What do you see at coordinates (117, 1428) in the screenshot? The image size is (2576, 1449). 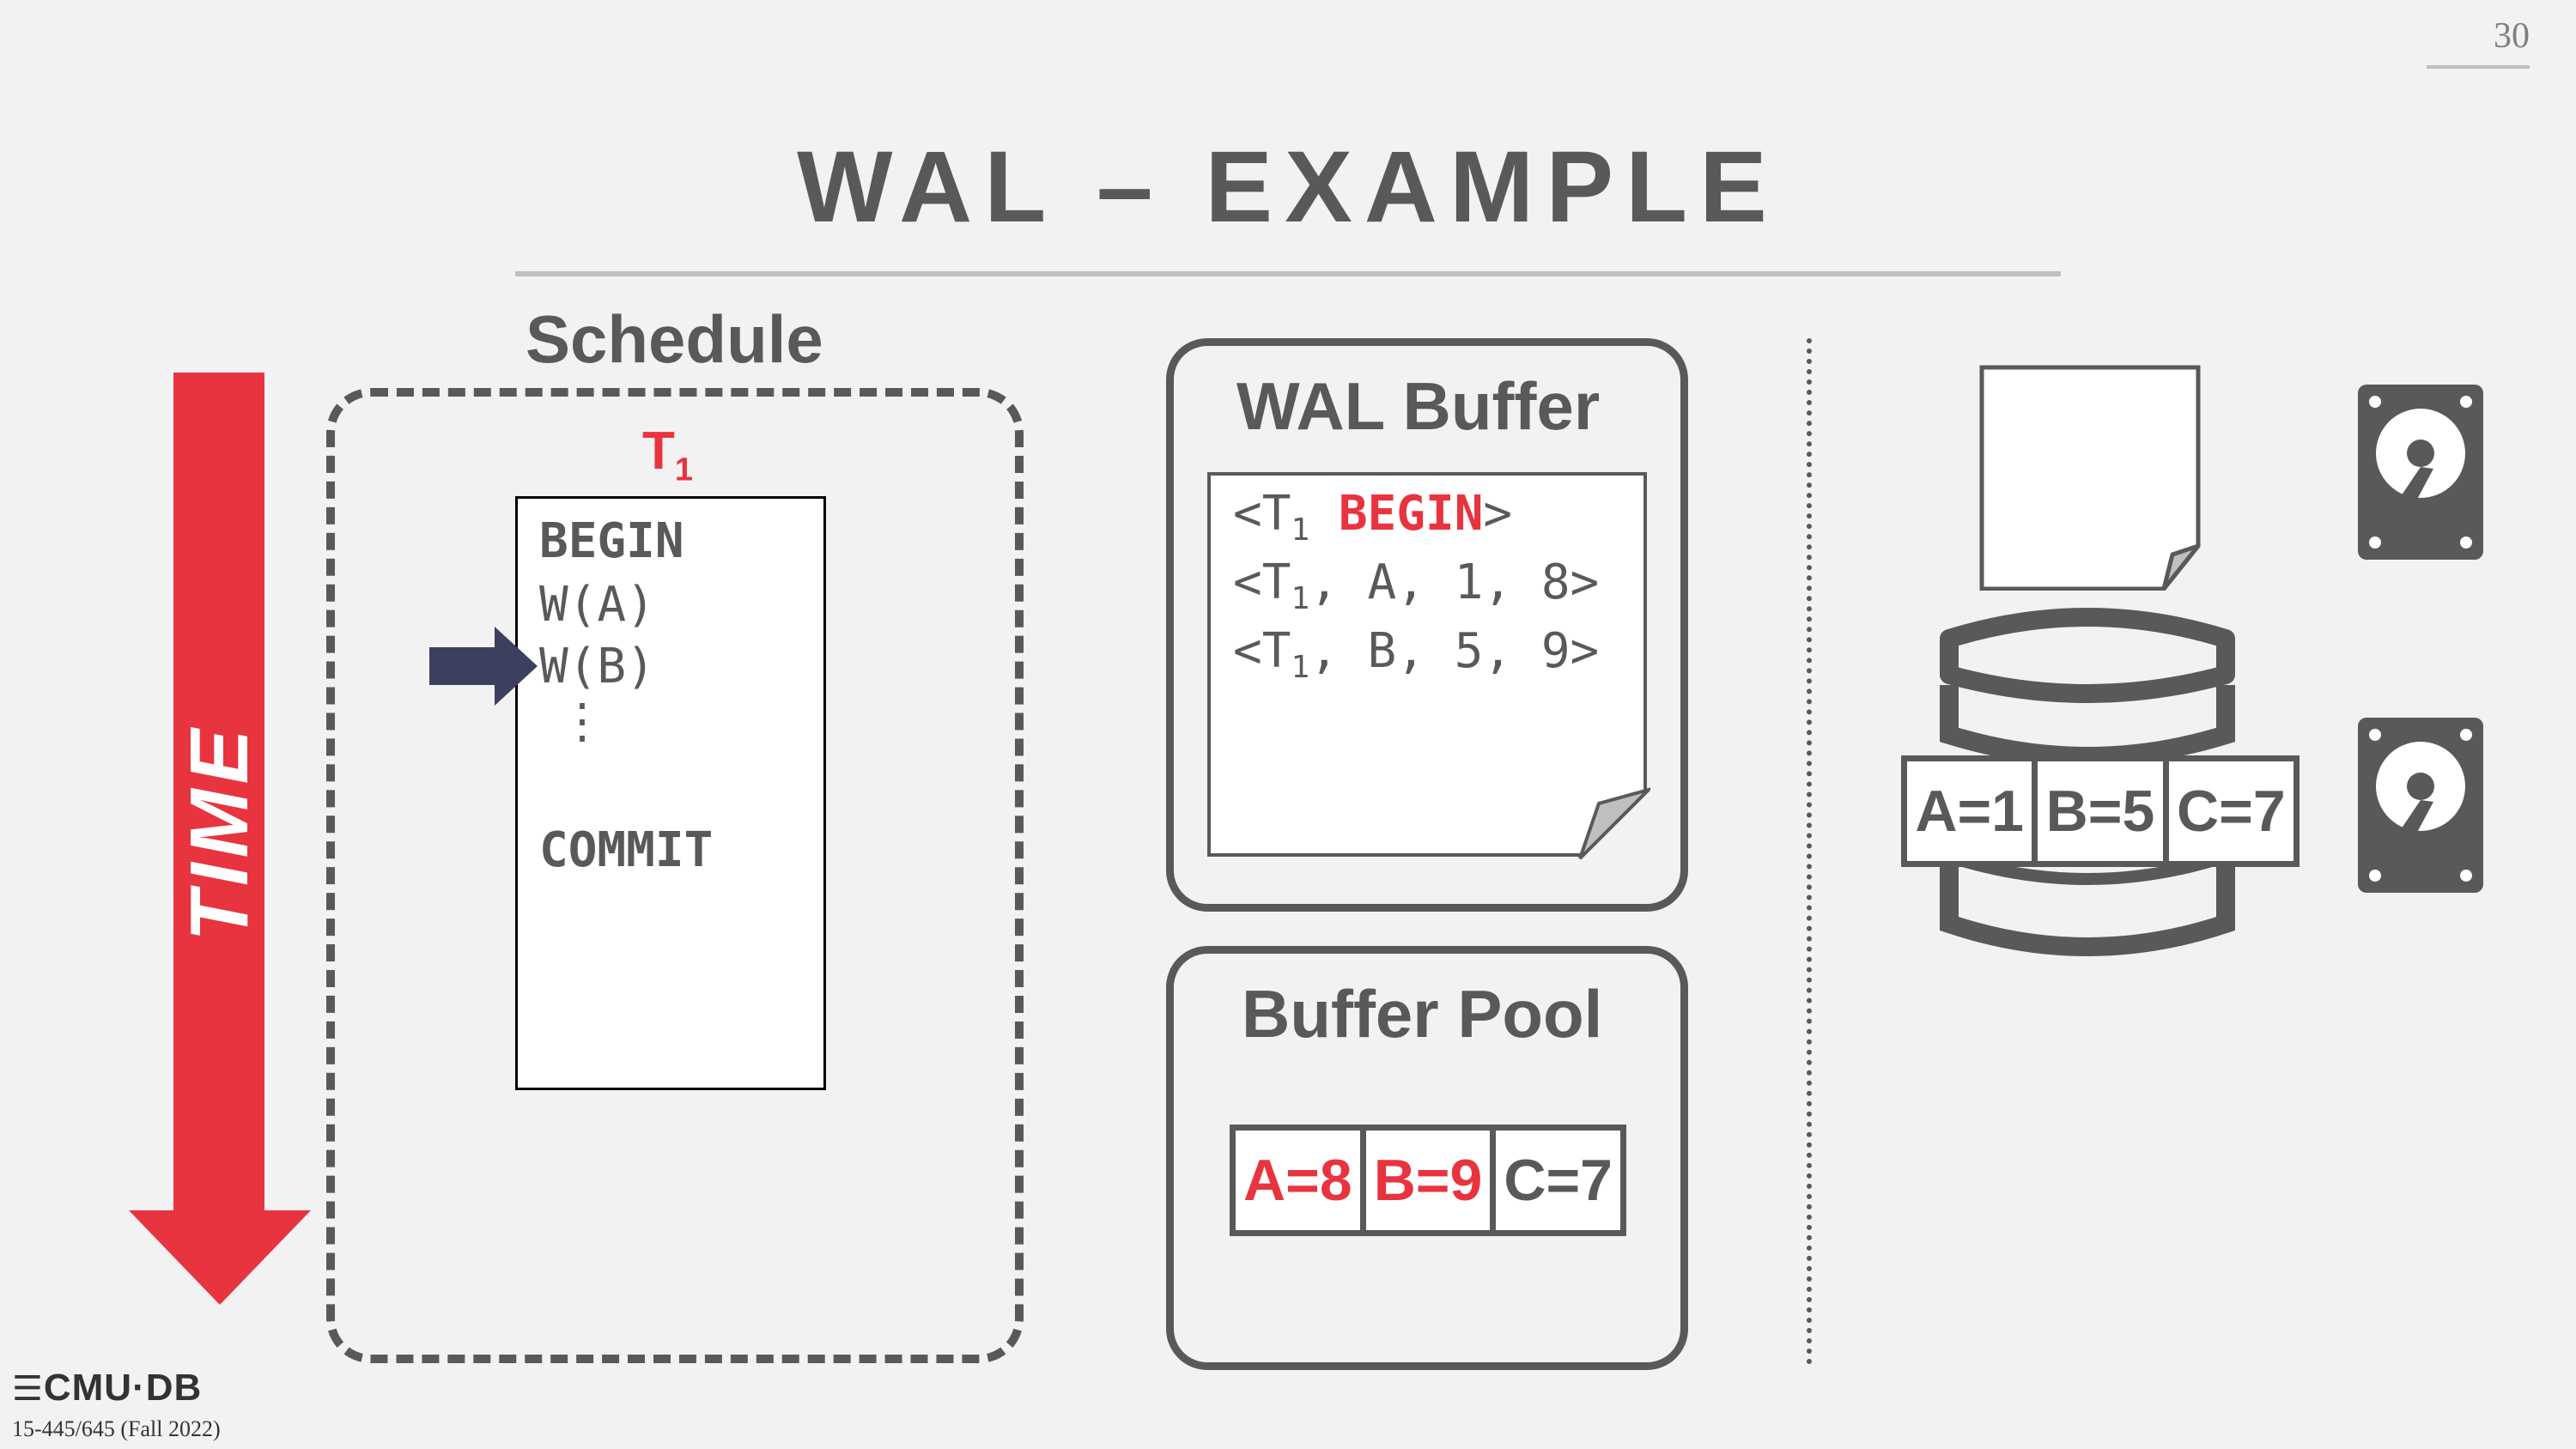 I see `course-label: 15-445/645 (Fall 2022)` at bounding box center [117, 1428].